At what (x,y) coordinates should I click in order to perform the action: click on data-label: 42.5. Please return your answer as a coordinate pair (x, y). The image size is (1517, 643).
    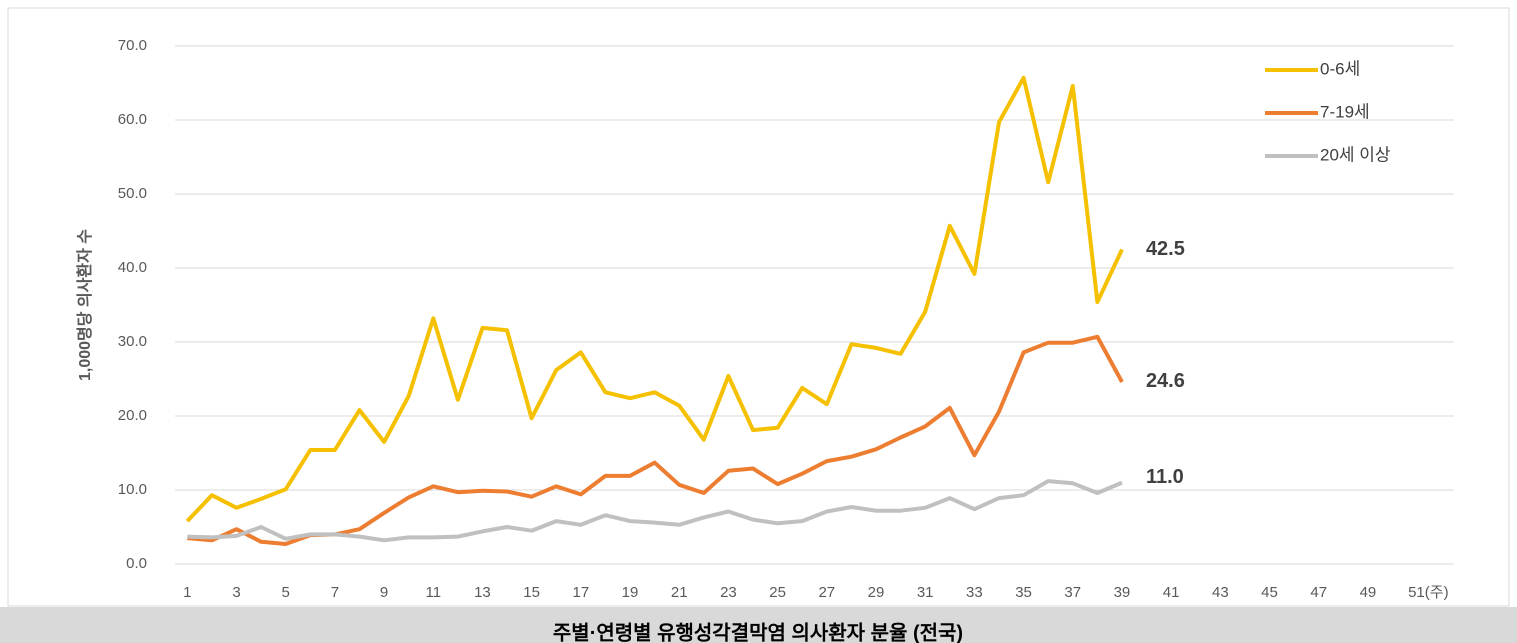
    Looking at the image, I should click on (1165, 249).